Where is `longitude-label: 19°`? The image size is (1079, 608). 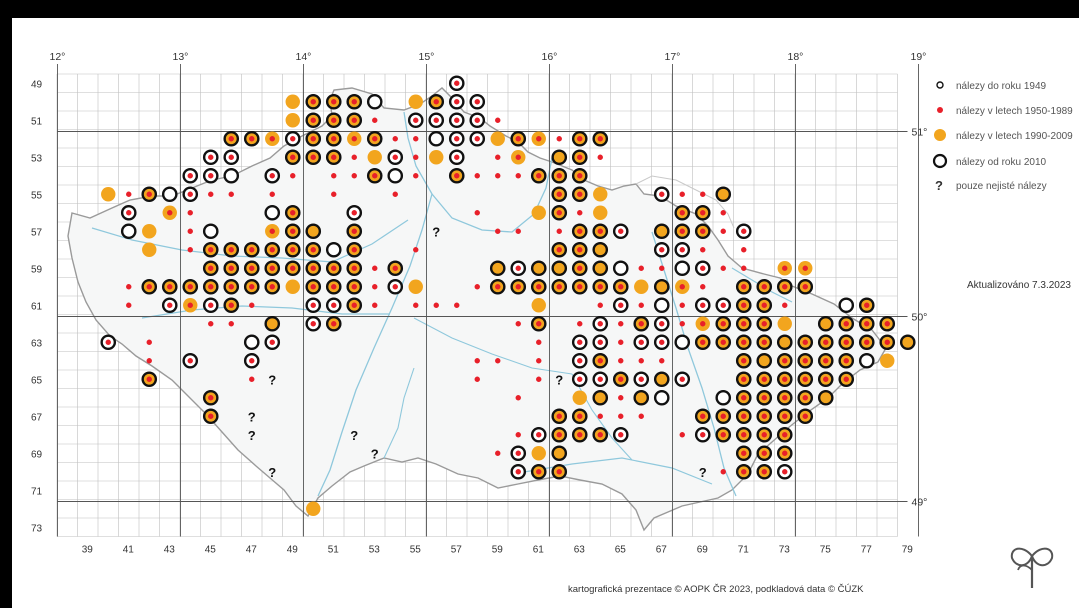 longitude-label: 19° is located at coordinates (919, 57).